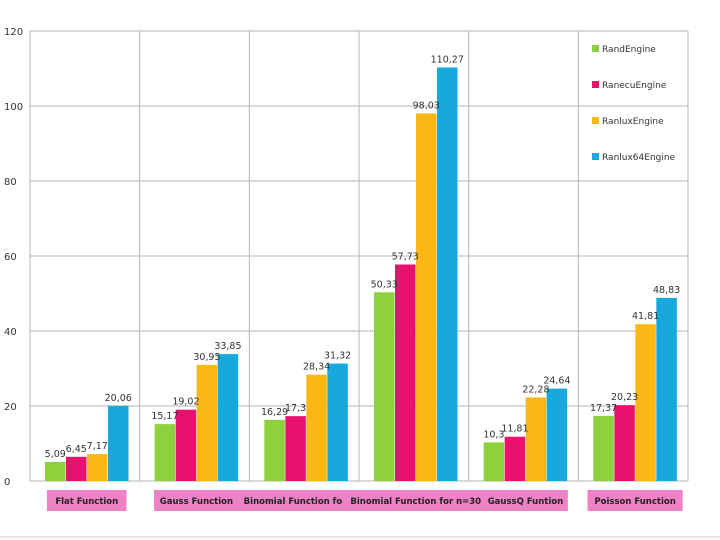  I want to click on data-label: 16,29, so click(274, 412).